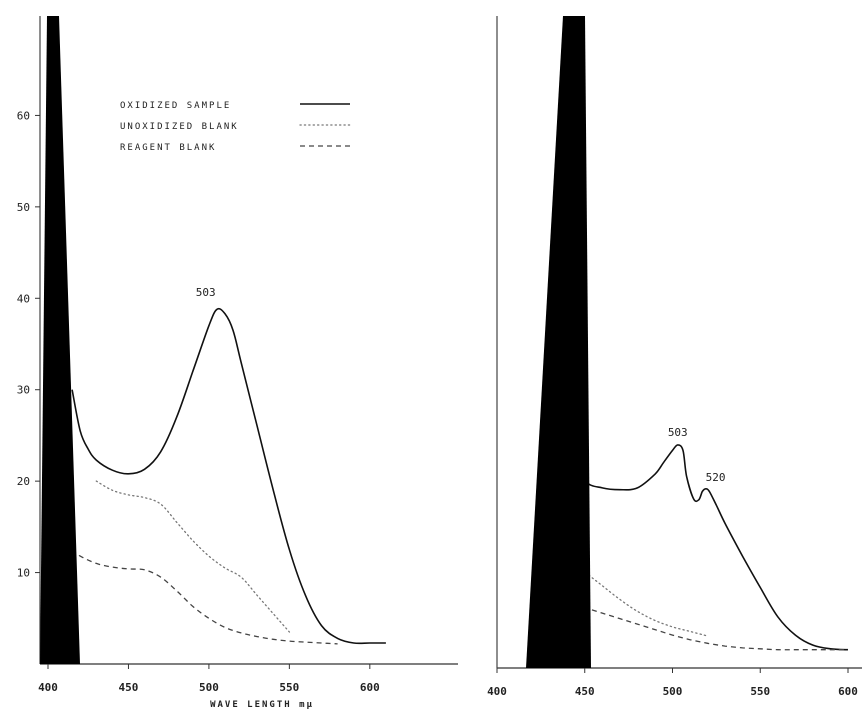 This screenshot has height=716, width=865. What do you see at coordinates (23, 298) in the screenshot?
I see `y-tick-label: 40` at bounding box center [23, 298].